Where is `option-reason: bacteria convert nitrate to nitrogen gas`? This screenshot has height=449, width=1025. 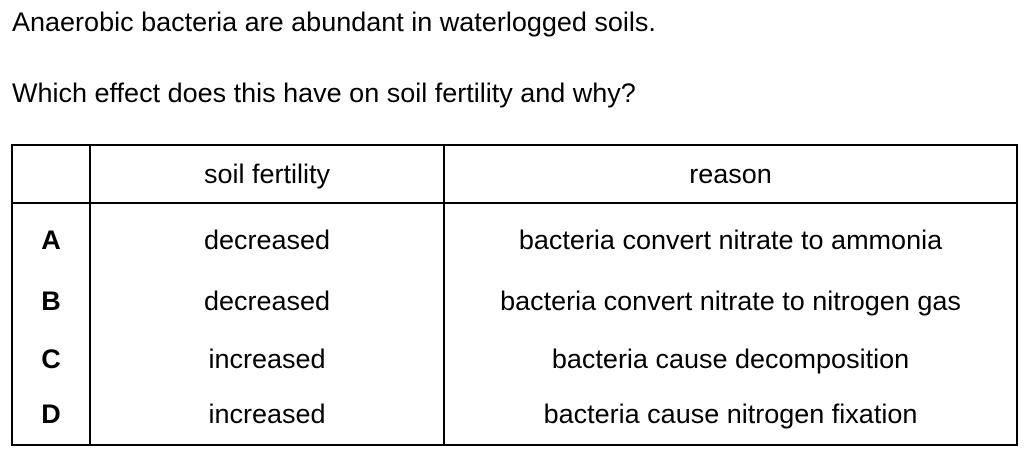 option-reason: bacteria convert nitrate to nitrogen gas is located at coordinates (730, 301).